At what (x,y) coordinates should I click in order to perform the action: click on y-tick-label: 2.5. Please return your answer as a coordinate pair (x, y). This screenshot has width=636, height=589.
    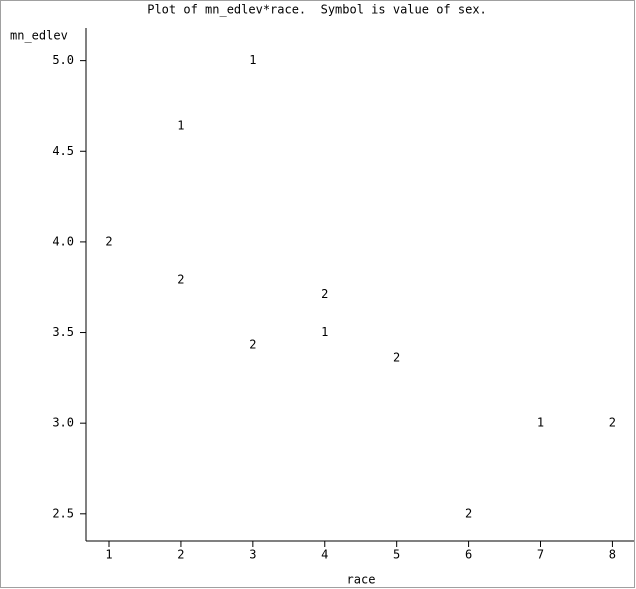
    Looking at the image, I should click on (63, 513).